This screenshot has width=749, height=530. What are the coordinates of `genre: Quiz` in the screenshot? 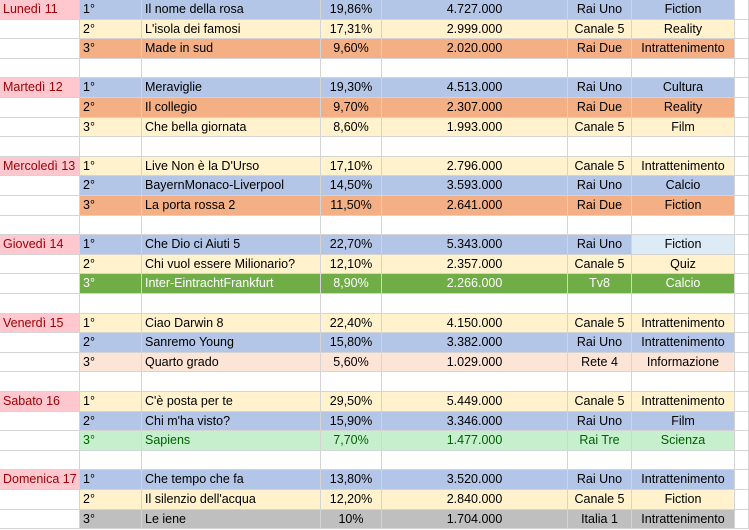 It's located at (683, 264).